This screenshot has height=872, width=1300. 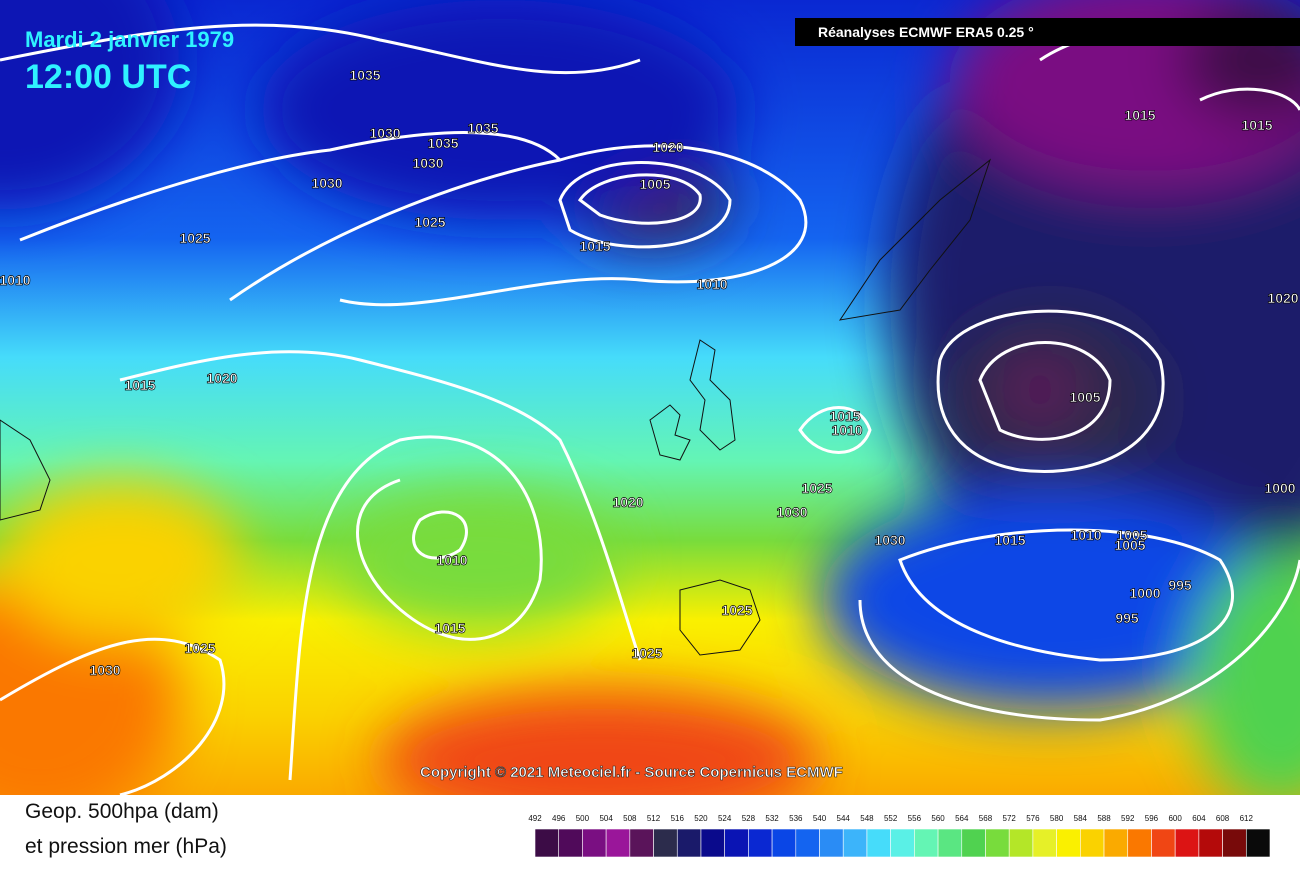 What do you see at coordinates (535, 818) in the screenshot?
I see `colorbar-label: 492` at bounding box center [535, 818].